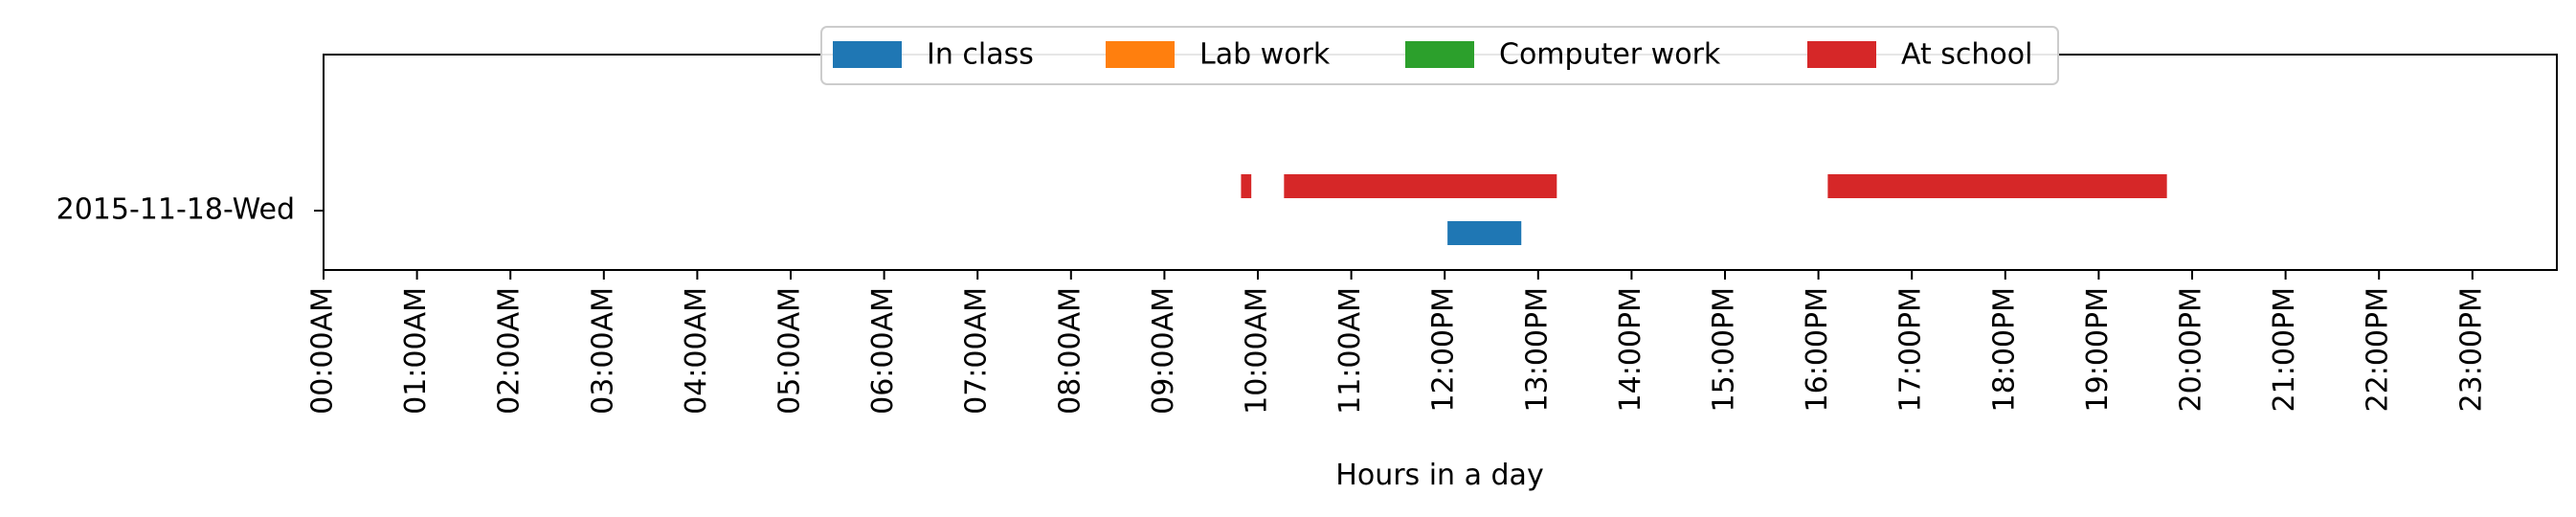 Image resolution: width=2576 pixels, height=517 pixels. What do you see at coordinates (2285, 349) in the screenshot?
I see `x-tick-label: 21:00PM` at bounding box center [2285, 349].